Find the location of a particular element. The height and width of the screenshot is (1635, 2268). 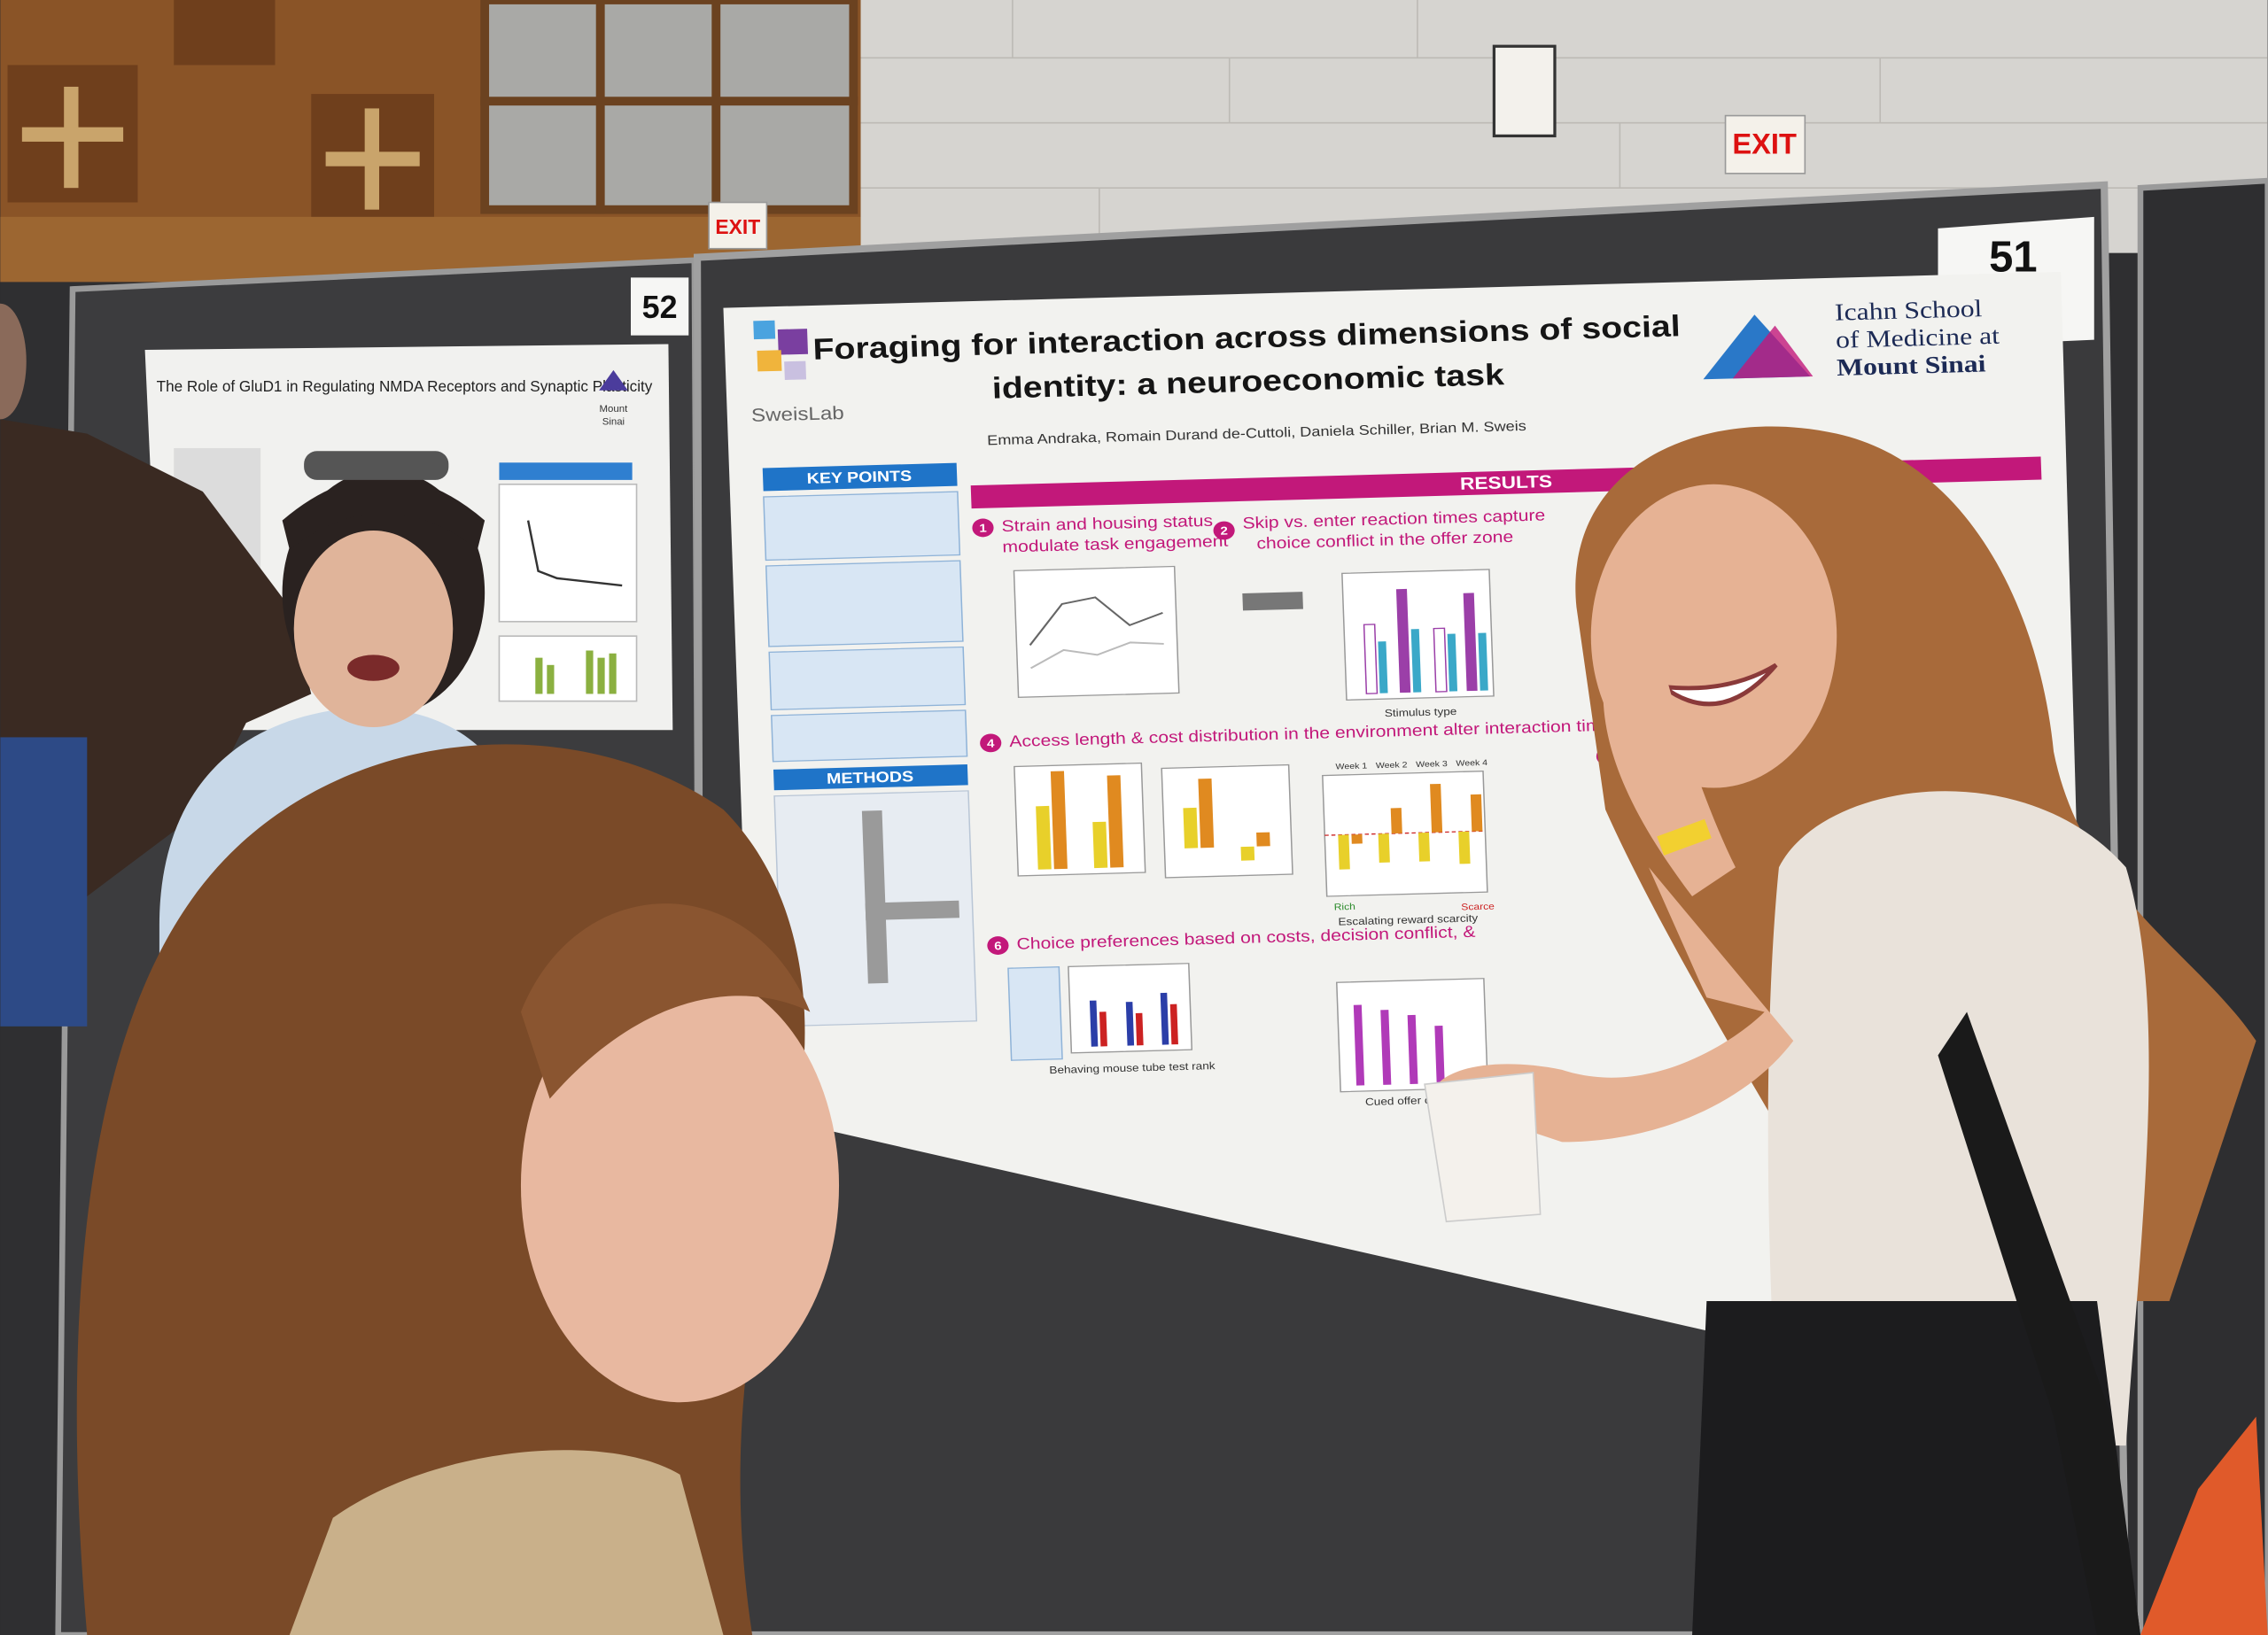

section-bar is located at coordinates (860, 477).